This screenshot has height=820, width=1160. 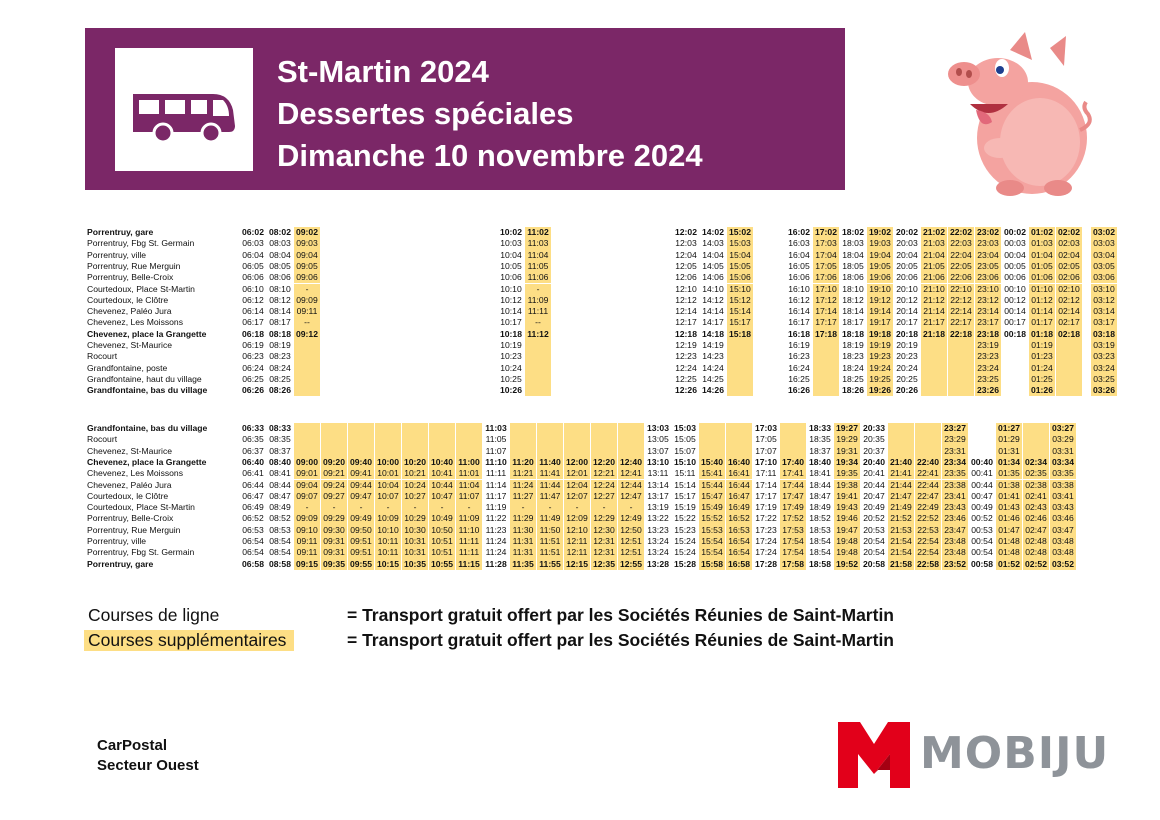 I want to click on time-cell: 12:41, so click(x=631, y=474).